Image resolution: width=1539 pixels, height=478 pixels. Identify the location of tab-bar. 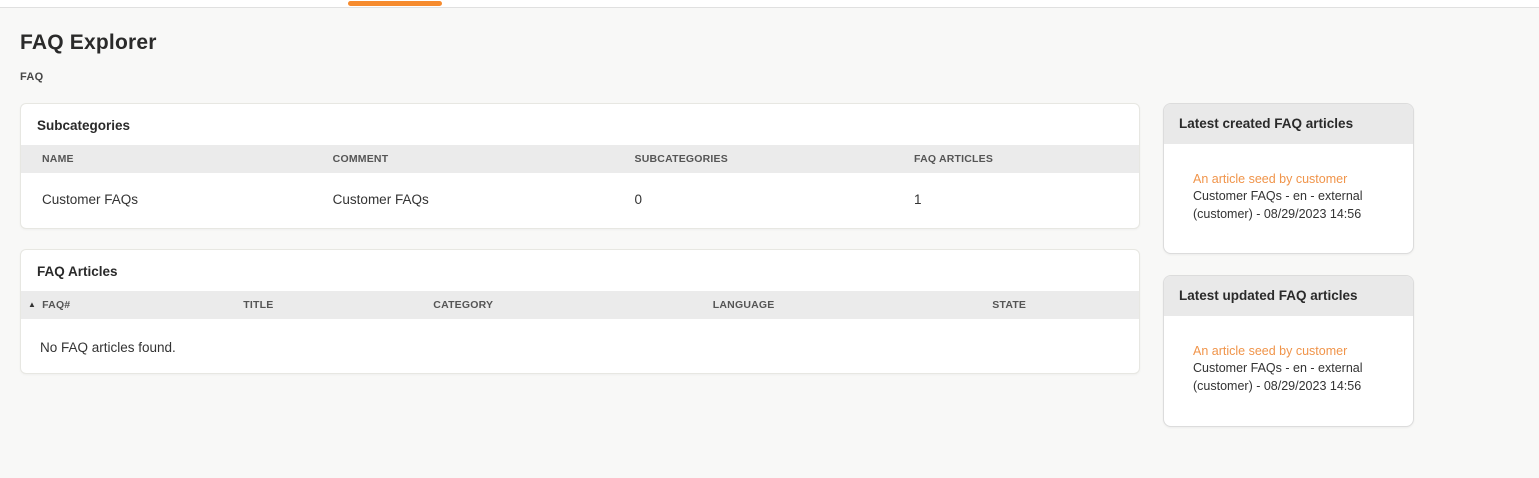
(769, 4).